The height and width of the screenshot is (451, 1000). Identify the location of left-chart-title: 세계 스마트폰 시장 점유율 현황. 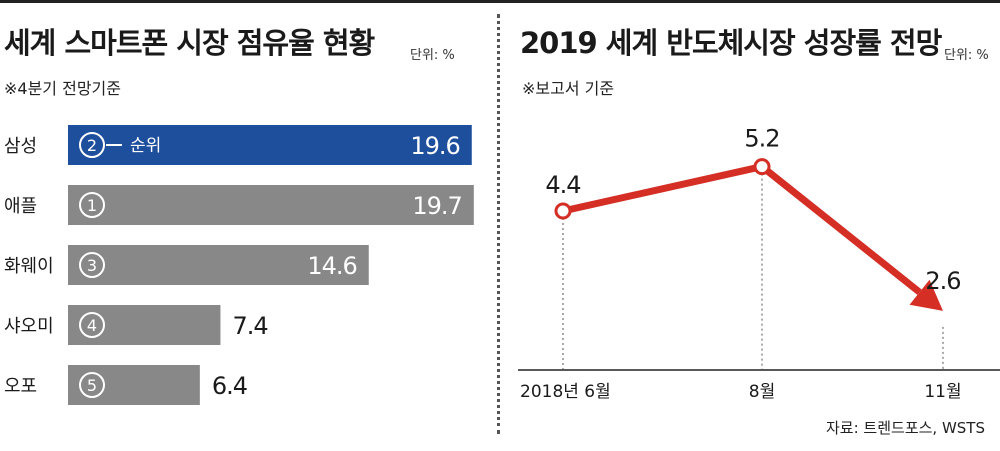
(189, 43).